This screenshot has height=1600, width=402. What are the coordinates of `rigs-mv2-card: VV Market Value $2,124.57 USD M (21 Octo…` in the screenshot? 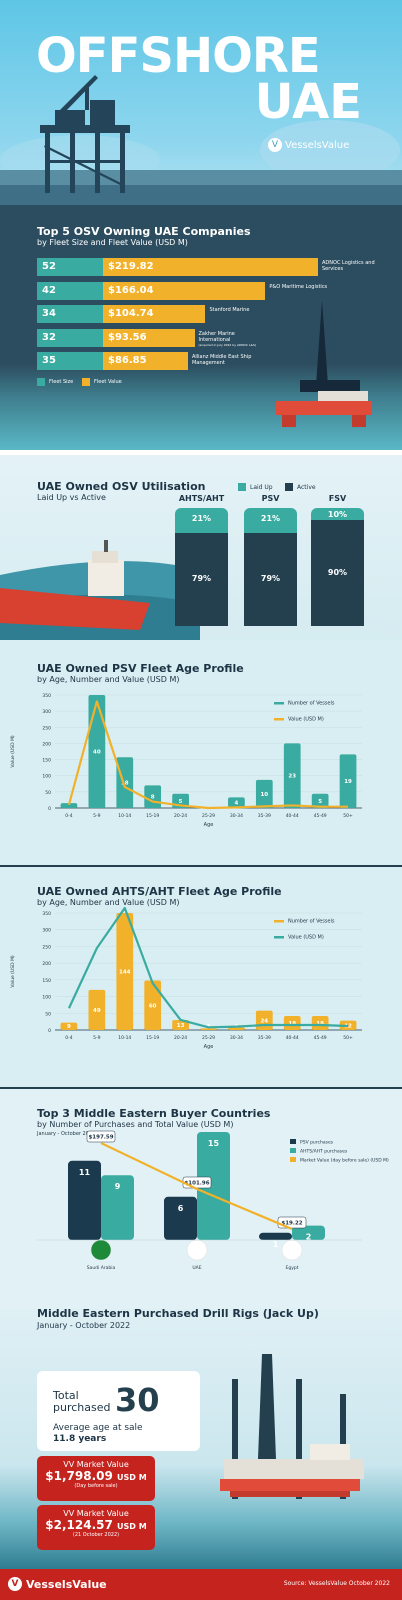 It's located at (96, 1527).